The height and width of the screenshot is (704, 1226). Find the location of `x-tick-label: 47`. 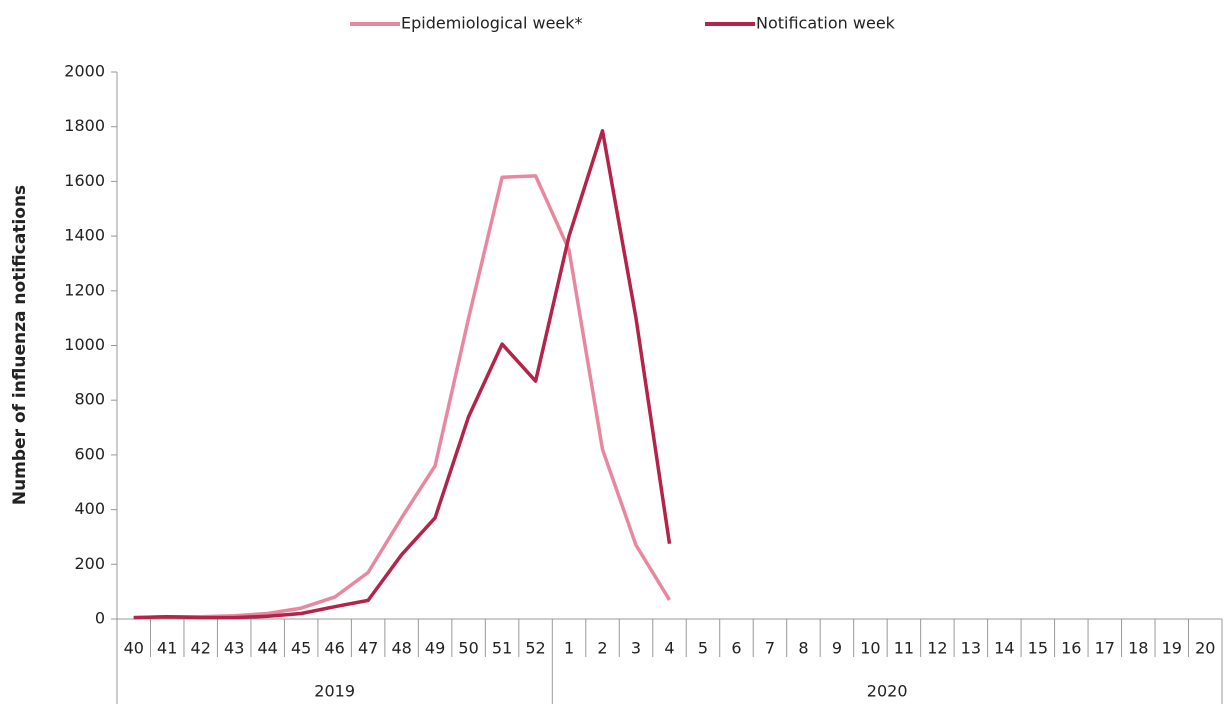

x-tick-label: 47 is located at coordinates (368, 648).